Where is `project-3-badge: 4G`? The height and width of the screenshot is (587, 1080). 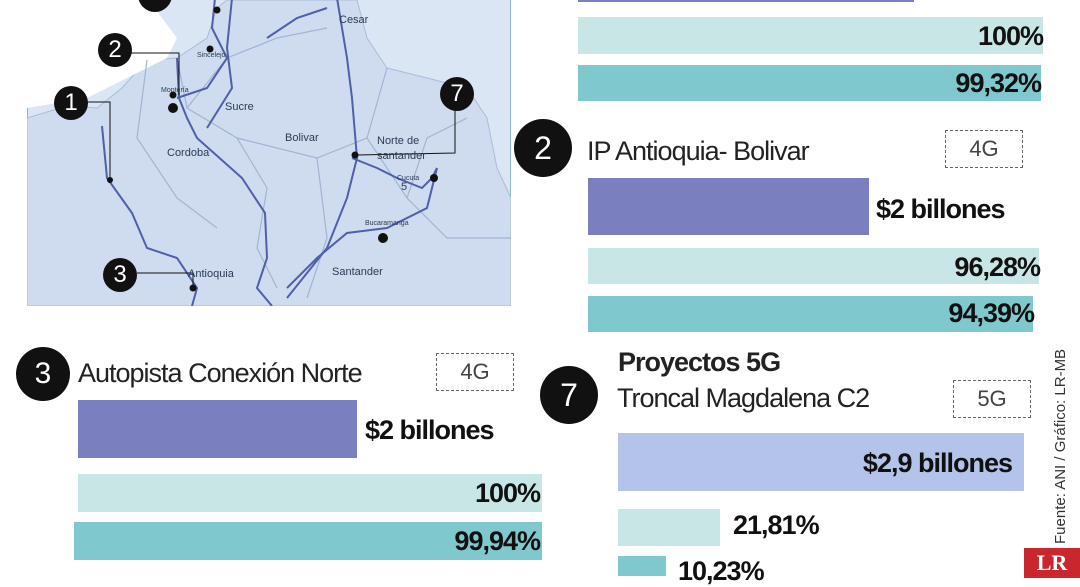 project-3-badge: 4G is located at coordinates (475, 372).